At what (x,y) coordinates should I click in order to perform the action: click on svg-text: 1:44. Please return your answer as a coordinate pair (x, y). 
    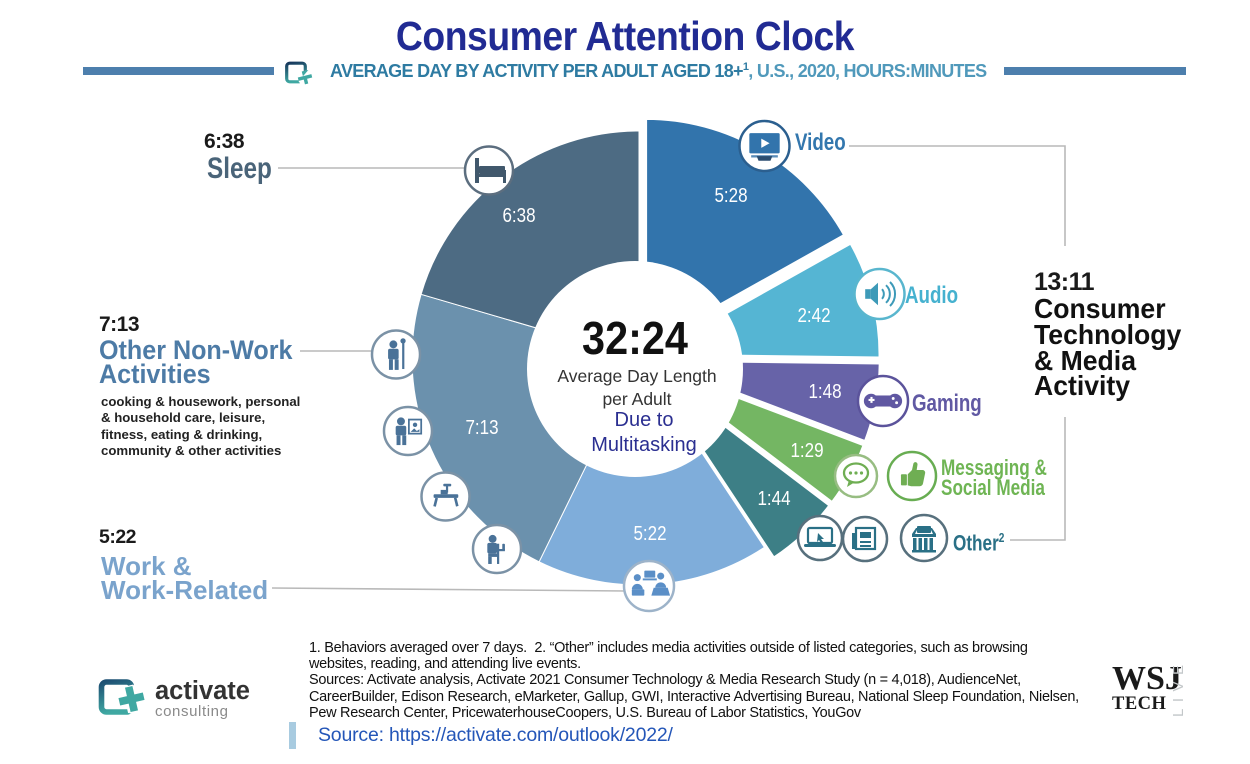
    Looking at the image, I should click on (773, 498).